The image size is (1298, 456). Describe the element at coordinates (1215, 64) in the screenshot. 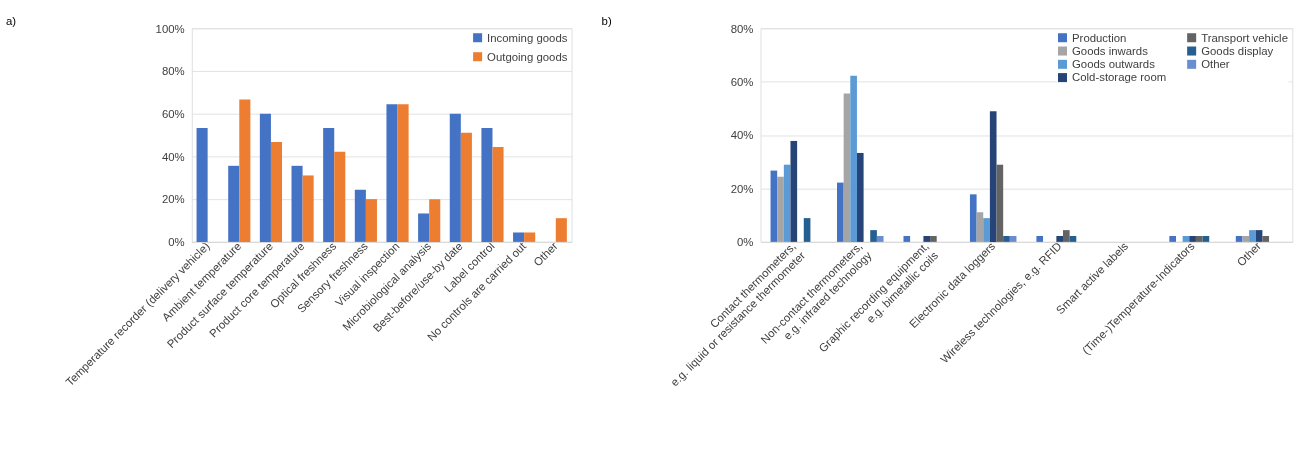

I see `legend-label: Other` at that location.